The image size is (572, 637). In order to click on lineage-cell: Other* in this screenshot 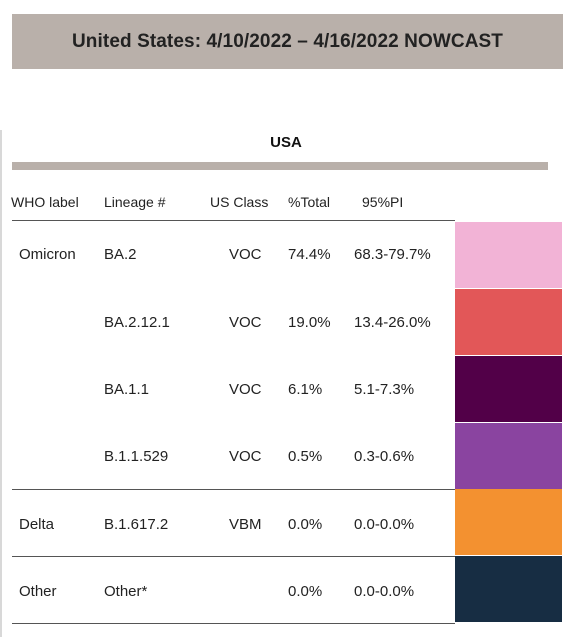, I will do `click(126, 591)`.